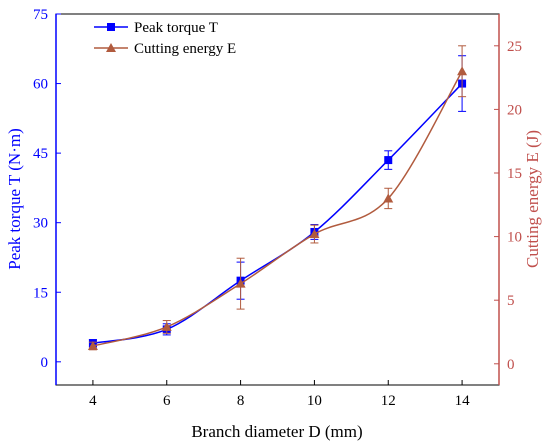 Image resolution: width=550 pixels, height=445 pixels. I want to click on right-tick-label: 10, so click(514, 238).